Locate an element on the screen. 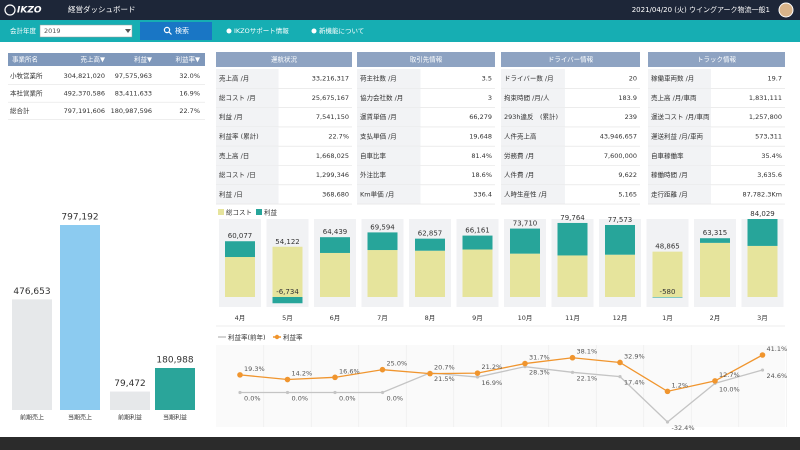  bar-label: 476,653 is located at coordinates (31, 292).